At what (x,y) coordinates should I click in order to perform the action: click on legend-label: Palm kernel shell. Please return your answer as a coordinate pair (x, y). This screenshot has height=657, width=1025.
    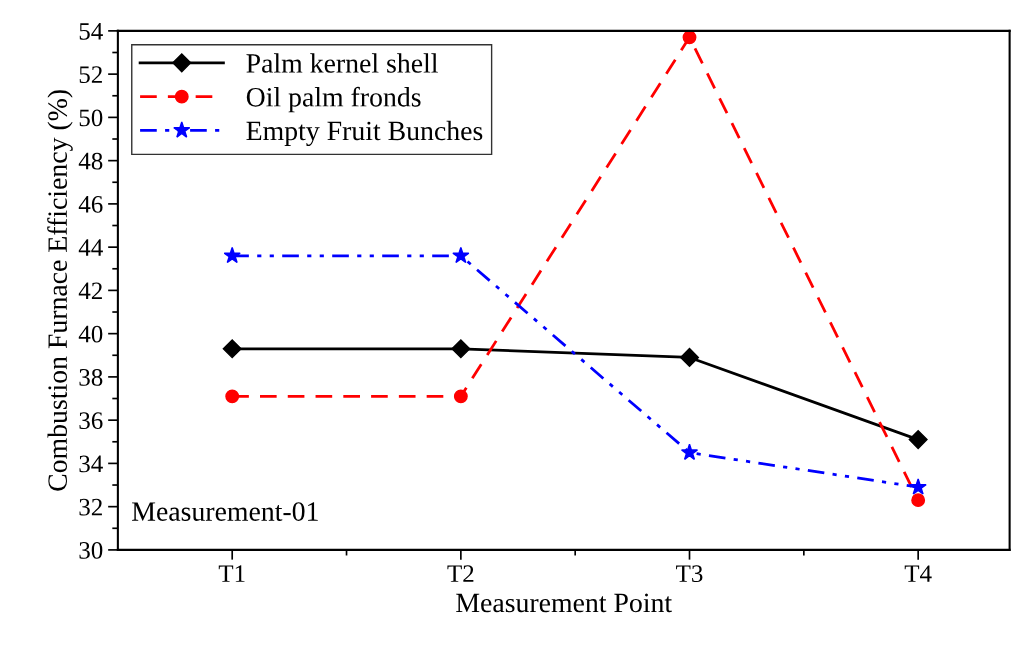
    Looking at the image, I should click on (342, 63).